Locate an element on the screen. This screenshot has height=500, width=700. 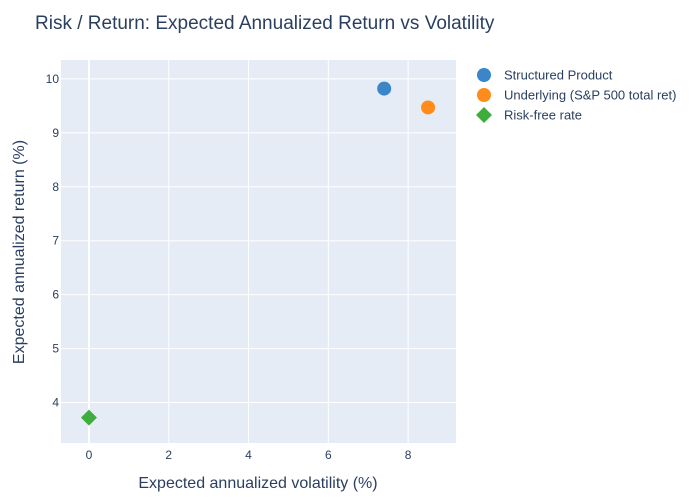
legend-item-structured-product: Structured Product is located at coordinates (545, 75).